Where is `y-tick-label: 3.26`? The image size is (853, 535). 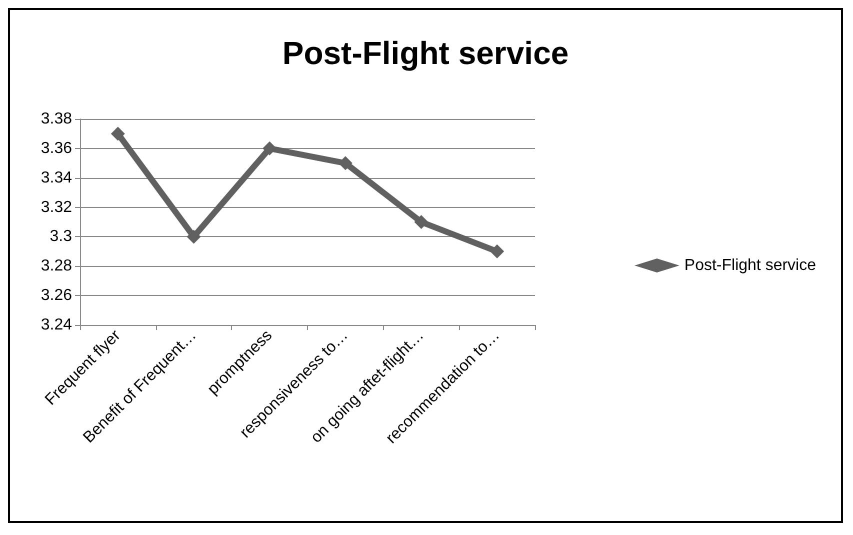
y-tick-label: 3.26 is located at coordinates (56, 295).